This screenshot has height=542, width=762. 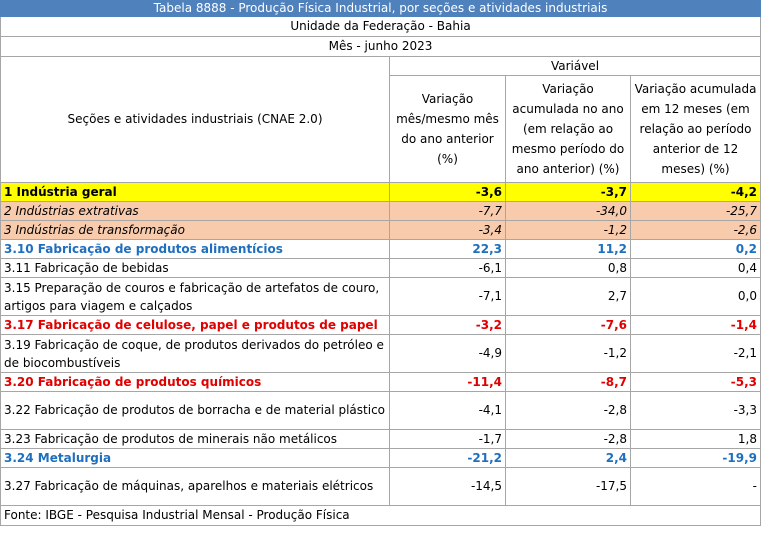 I want to click on row-label: 3 Indústrias de transformação, so click(x=195, y=230).